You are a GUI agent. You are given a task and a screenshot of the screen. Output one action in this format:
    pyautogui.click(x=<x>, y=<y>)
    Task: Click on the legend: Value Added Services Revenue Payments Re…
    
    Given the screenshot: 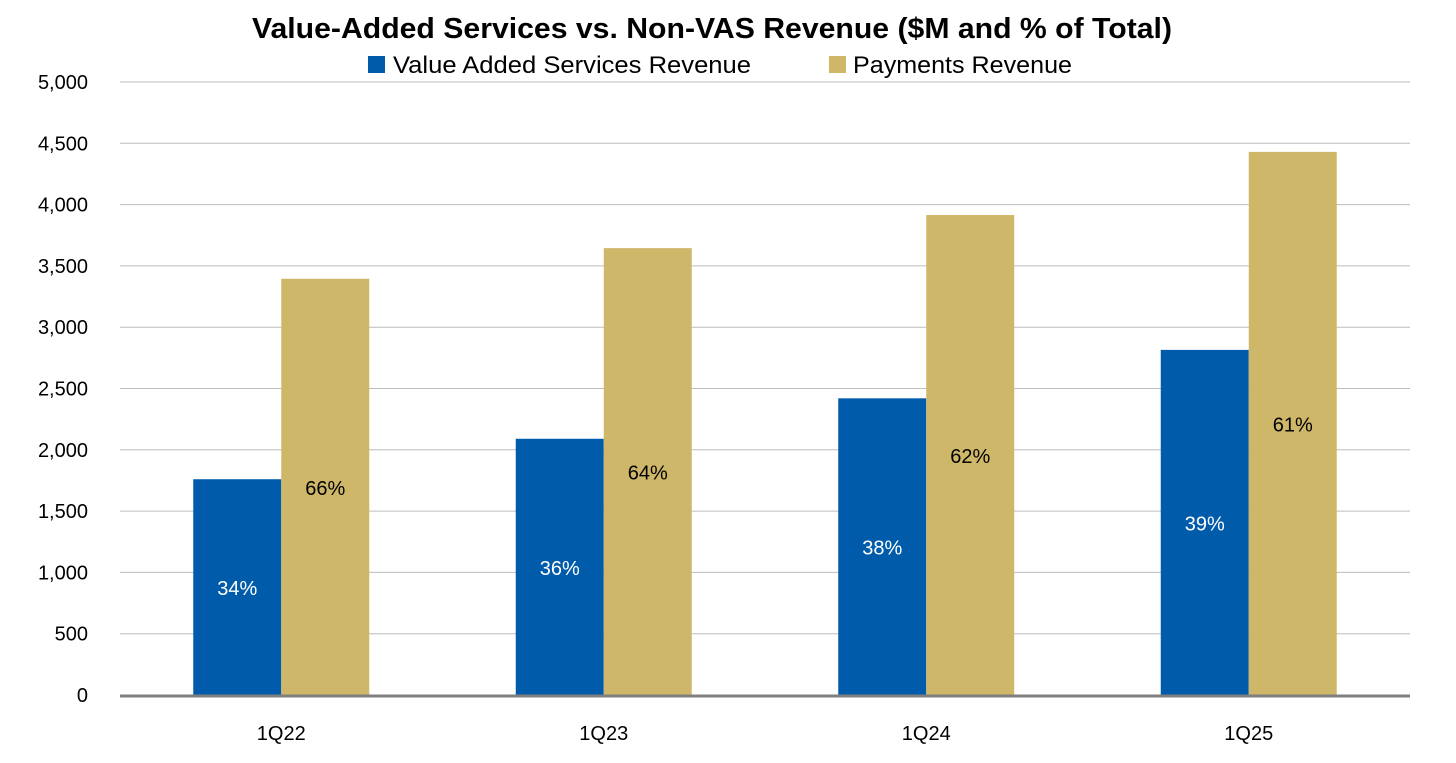 What is the action you would take?
    pyautogui.click(x=720, y=65)
    